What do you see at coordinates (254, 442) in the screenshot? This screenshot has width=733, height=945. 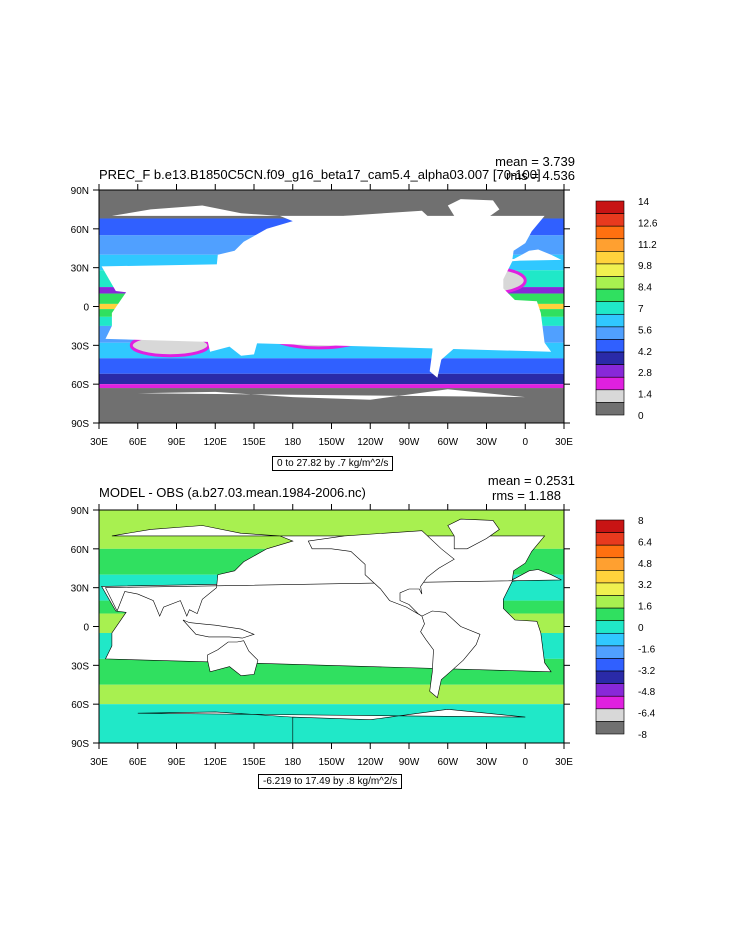 I see `x-tick-label: 150E` at bounding box center [254, 442].